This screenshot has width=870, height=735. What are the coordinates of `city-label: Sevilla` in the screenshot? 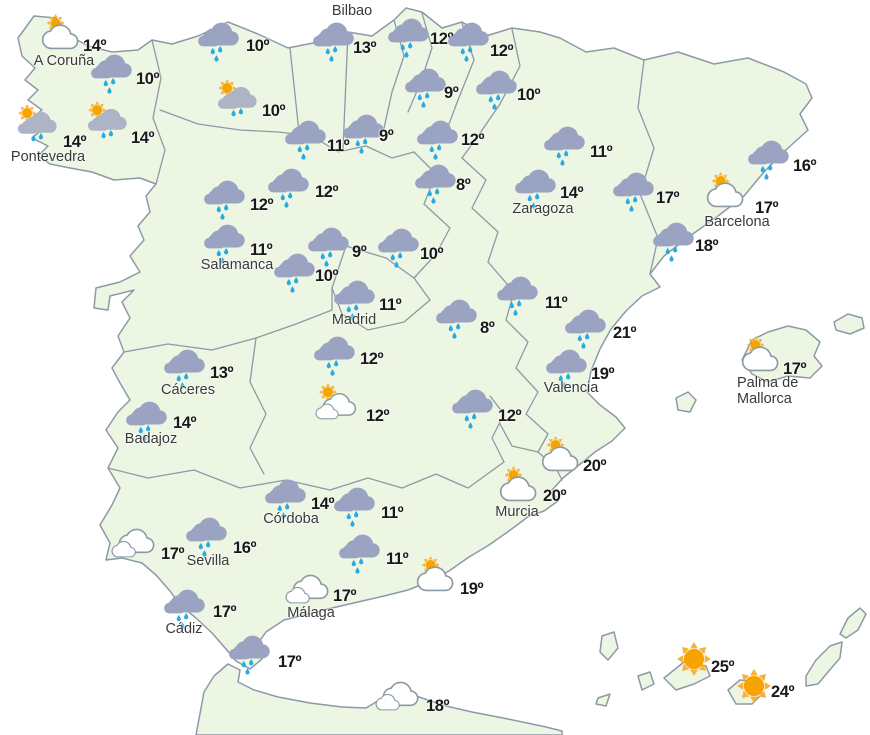 It's located at (208, 561).